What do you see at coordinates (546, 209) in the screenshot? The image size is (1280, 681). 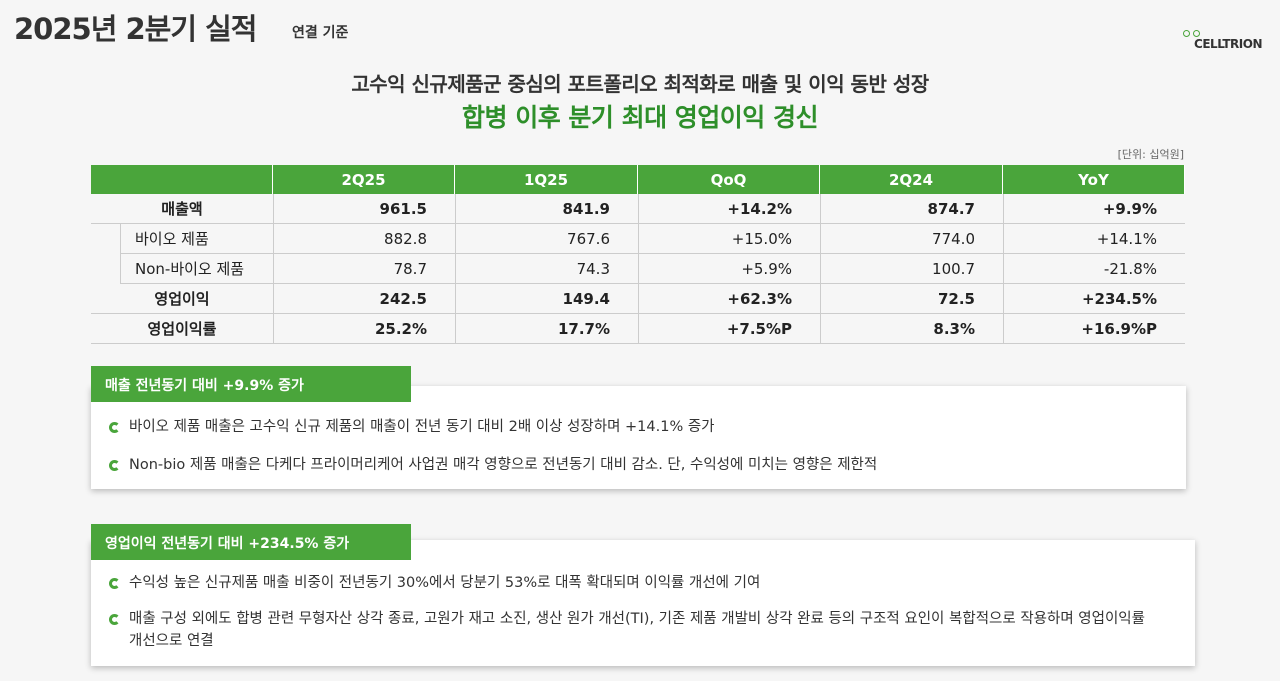 I see `table-cell: 841.9` at bounding box center [546, 209].